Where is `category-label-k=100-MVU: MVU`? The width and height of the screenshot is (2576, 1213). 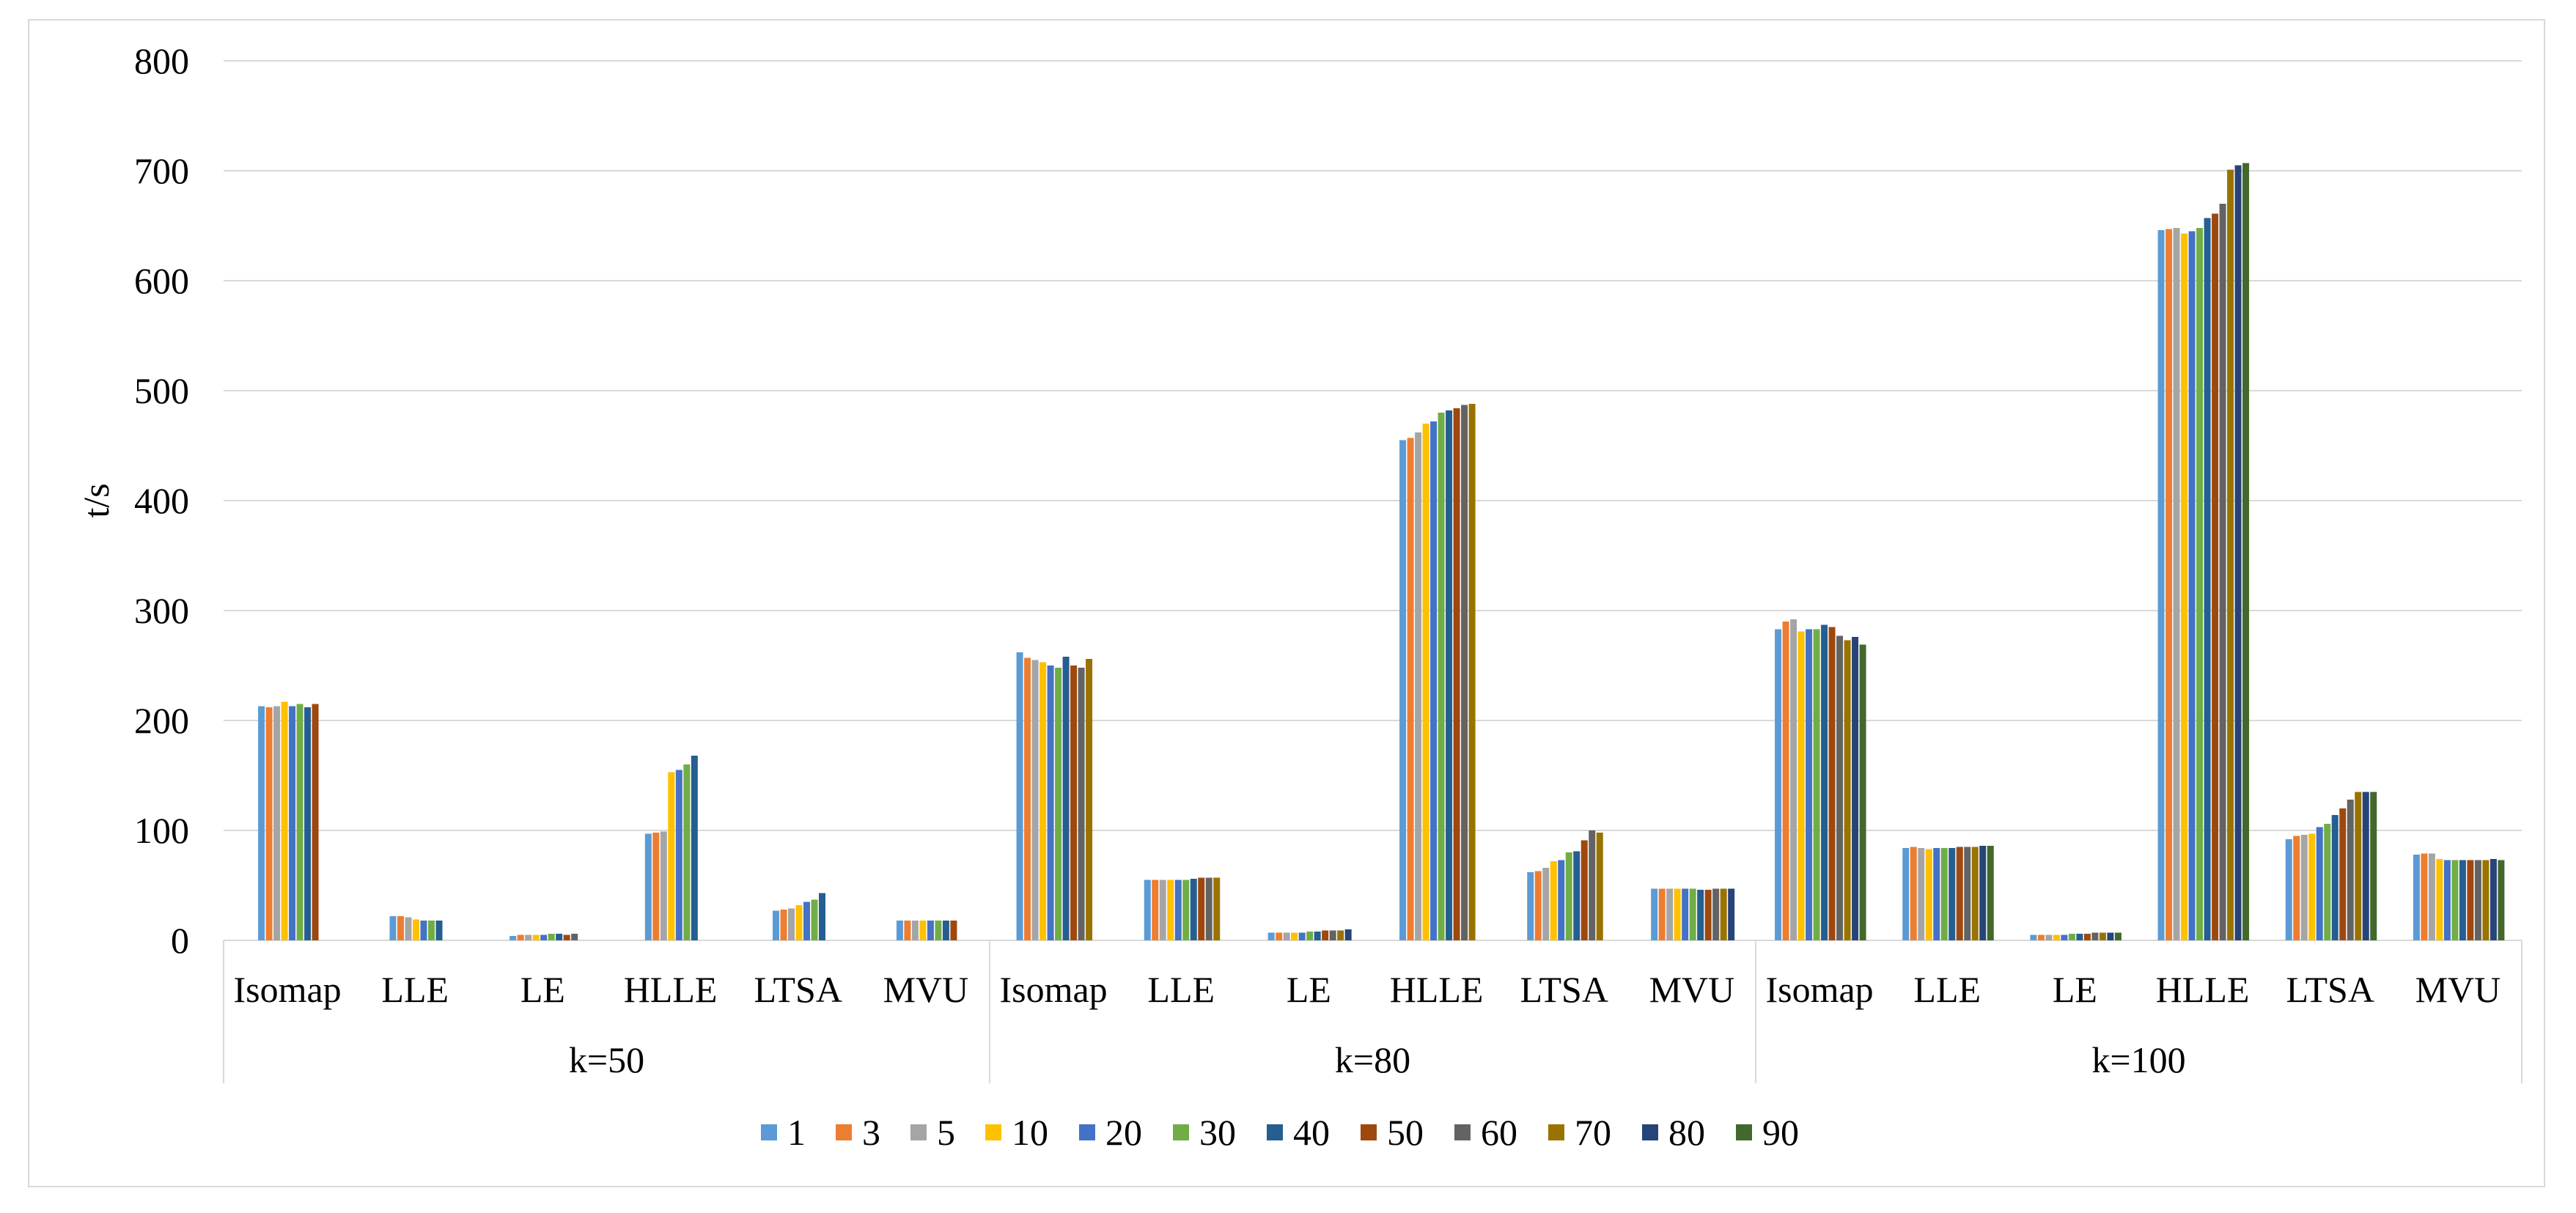
category-label-k=100-MVU: MVU is located at coordinates (2458, 989).